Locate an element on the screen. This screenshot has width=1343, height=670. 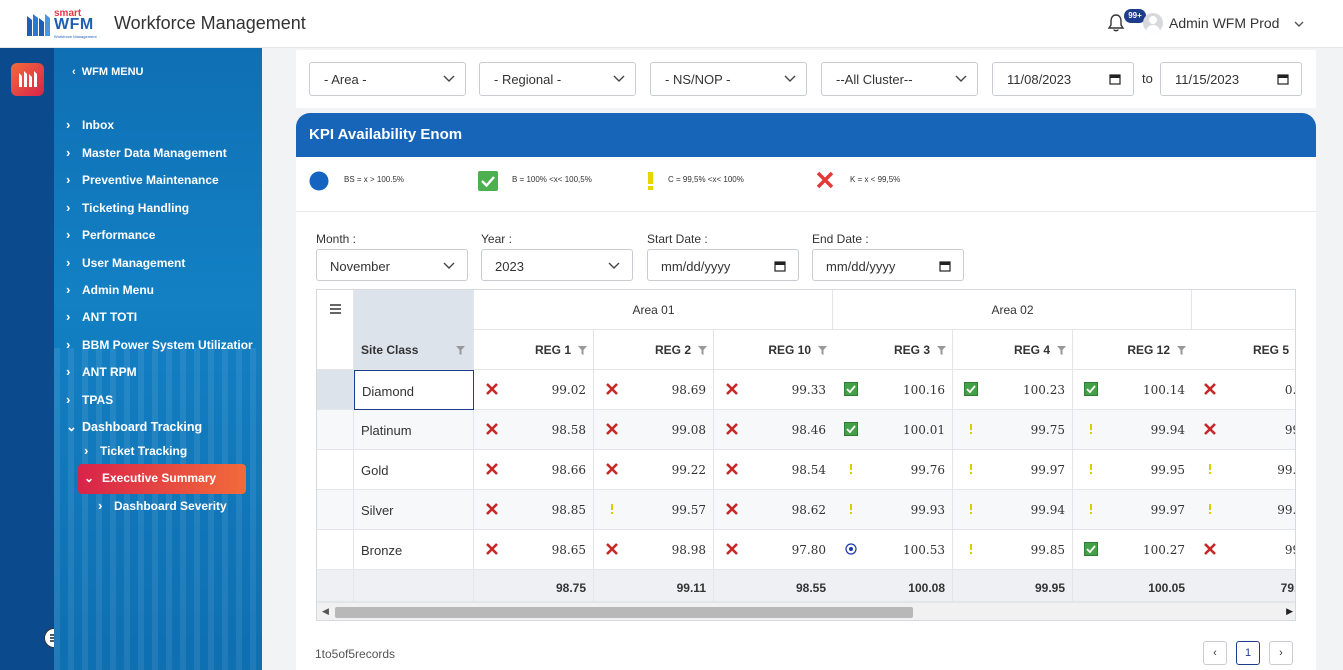
app-logo: smart WFM Workforce Management is located at coordinates (67, 24).